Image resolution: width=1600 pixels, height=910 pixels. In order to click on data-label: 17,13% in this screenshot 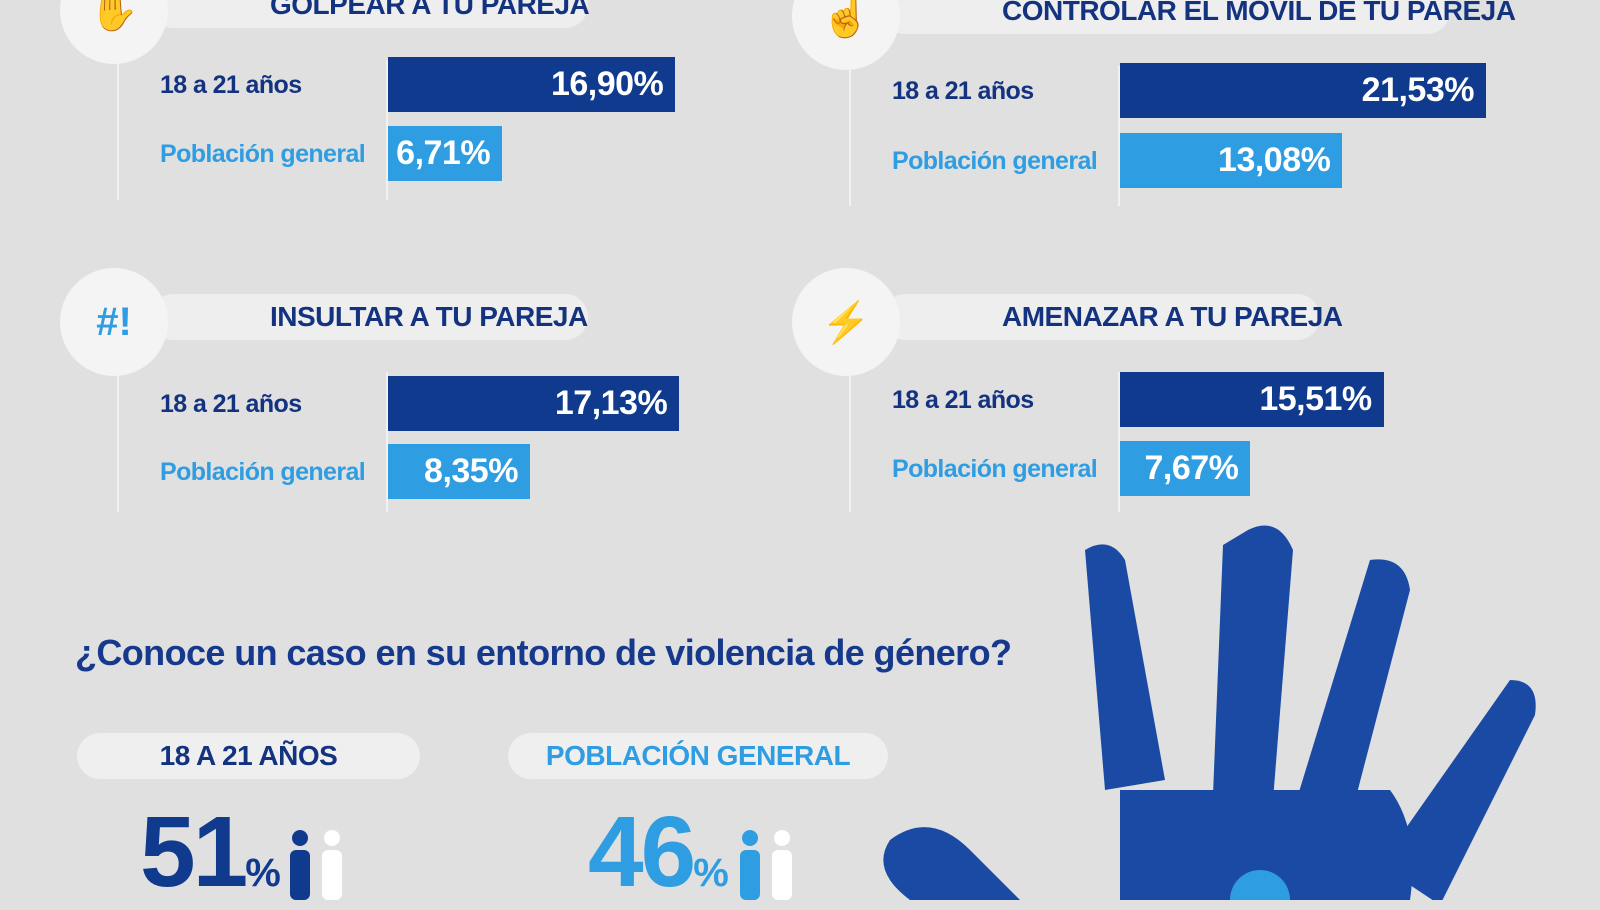, I will do `click(611, 403)`.